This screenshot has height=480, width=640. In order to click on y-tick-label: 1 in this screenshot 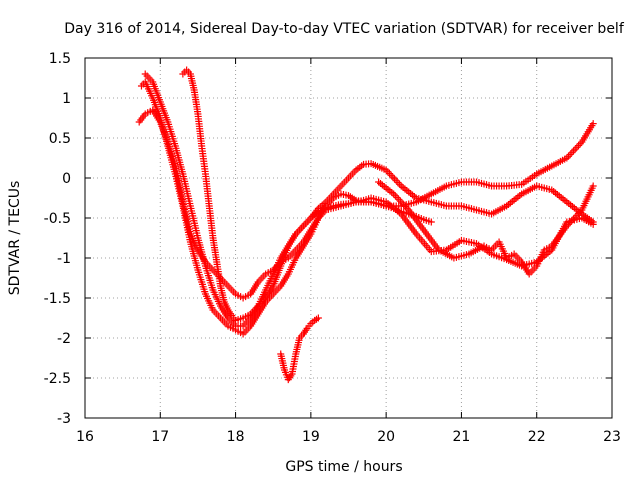, I will do `click(66, 99)`.